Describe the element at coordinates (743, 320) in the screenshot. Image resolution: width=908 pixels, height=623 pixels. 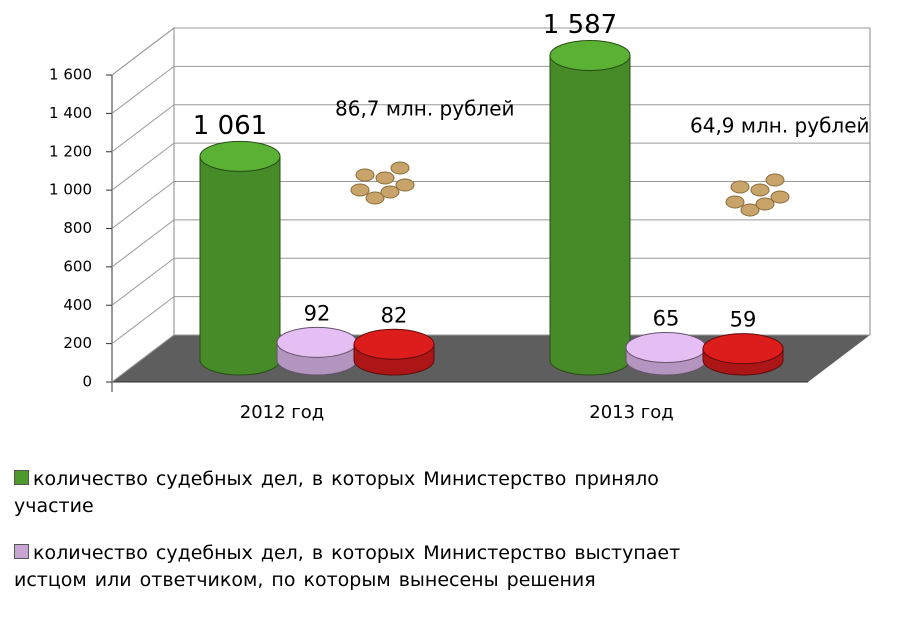
I see `value-label: 59` at that location.